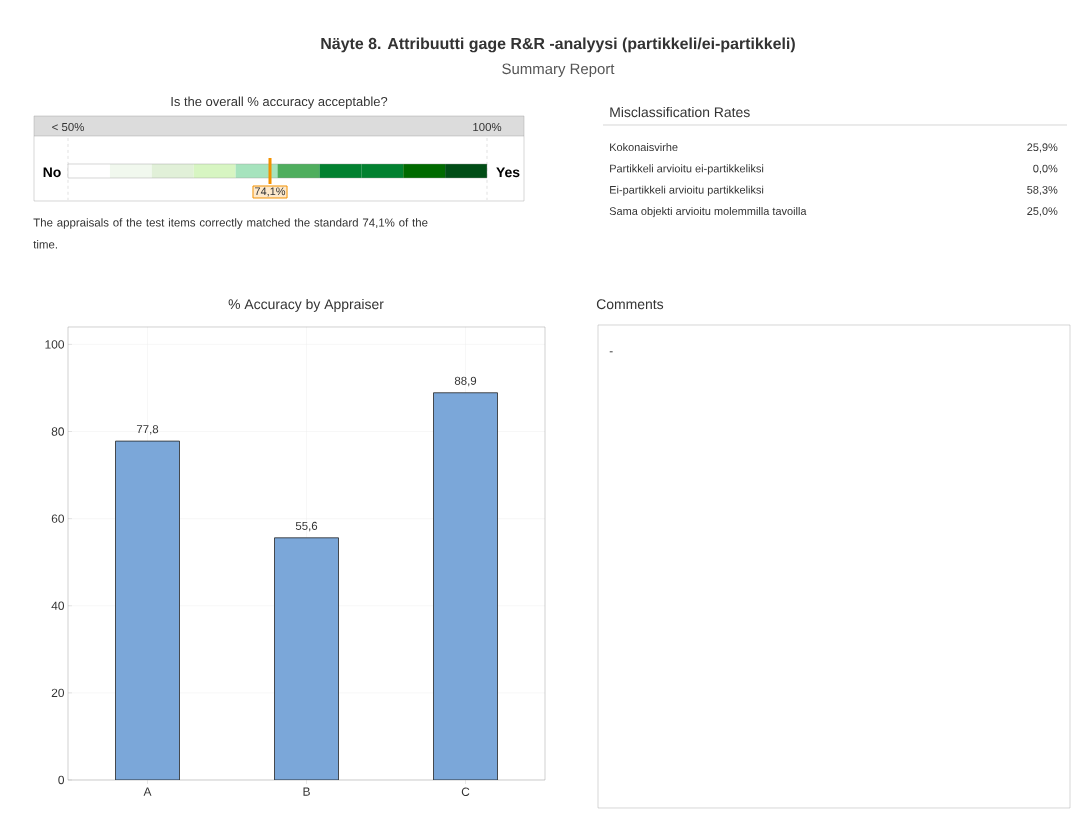 This screenshot has height=818, width=1084. What do you see at coordinates (687, 190) in the screenshot?
I see `category-label: Ei-partikkeli arvioitu partikkeliksi` at bounding box center [687, 190].